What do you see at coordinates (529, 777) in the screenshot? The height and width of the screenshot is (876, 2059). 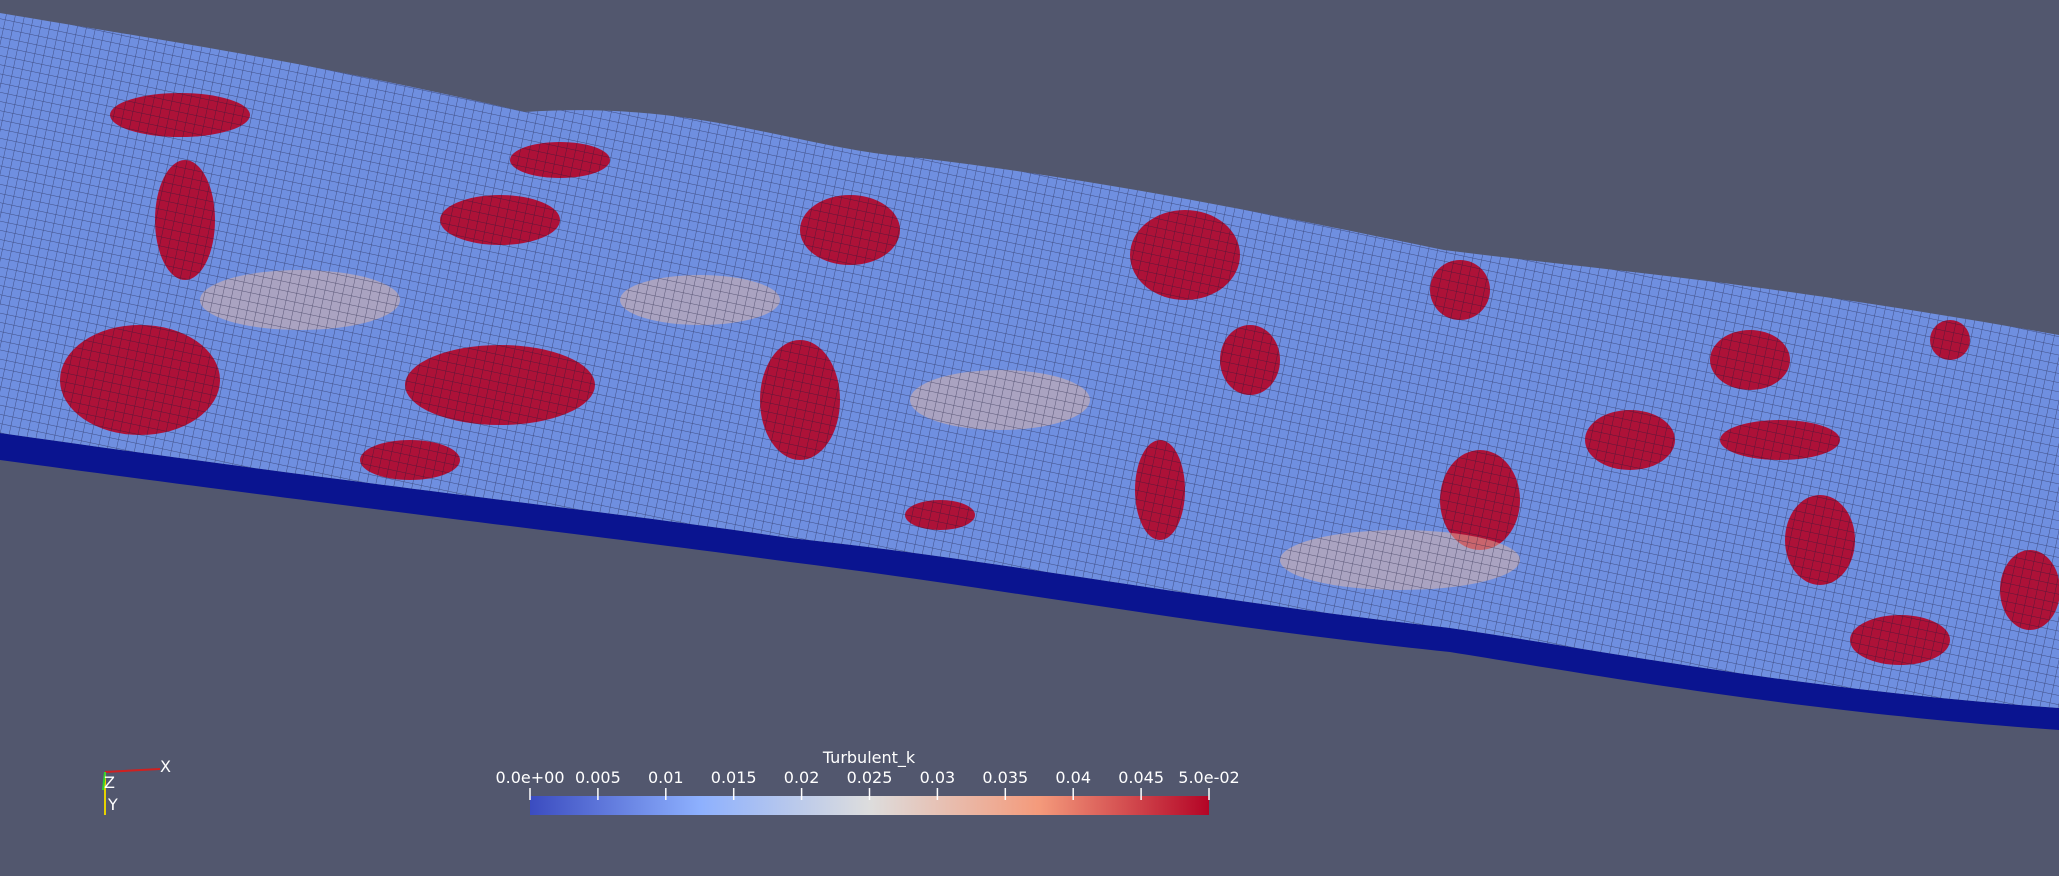 I see `tick-label: 0.0e+00` at bounding box center [529, 777].